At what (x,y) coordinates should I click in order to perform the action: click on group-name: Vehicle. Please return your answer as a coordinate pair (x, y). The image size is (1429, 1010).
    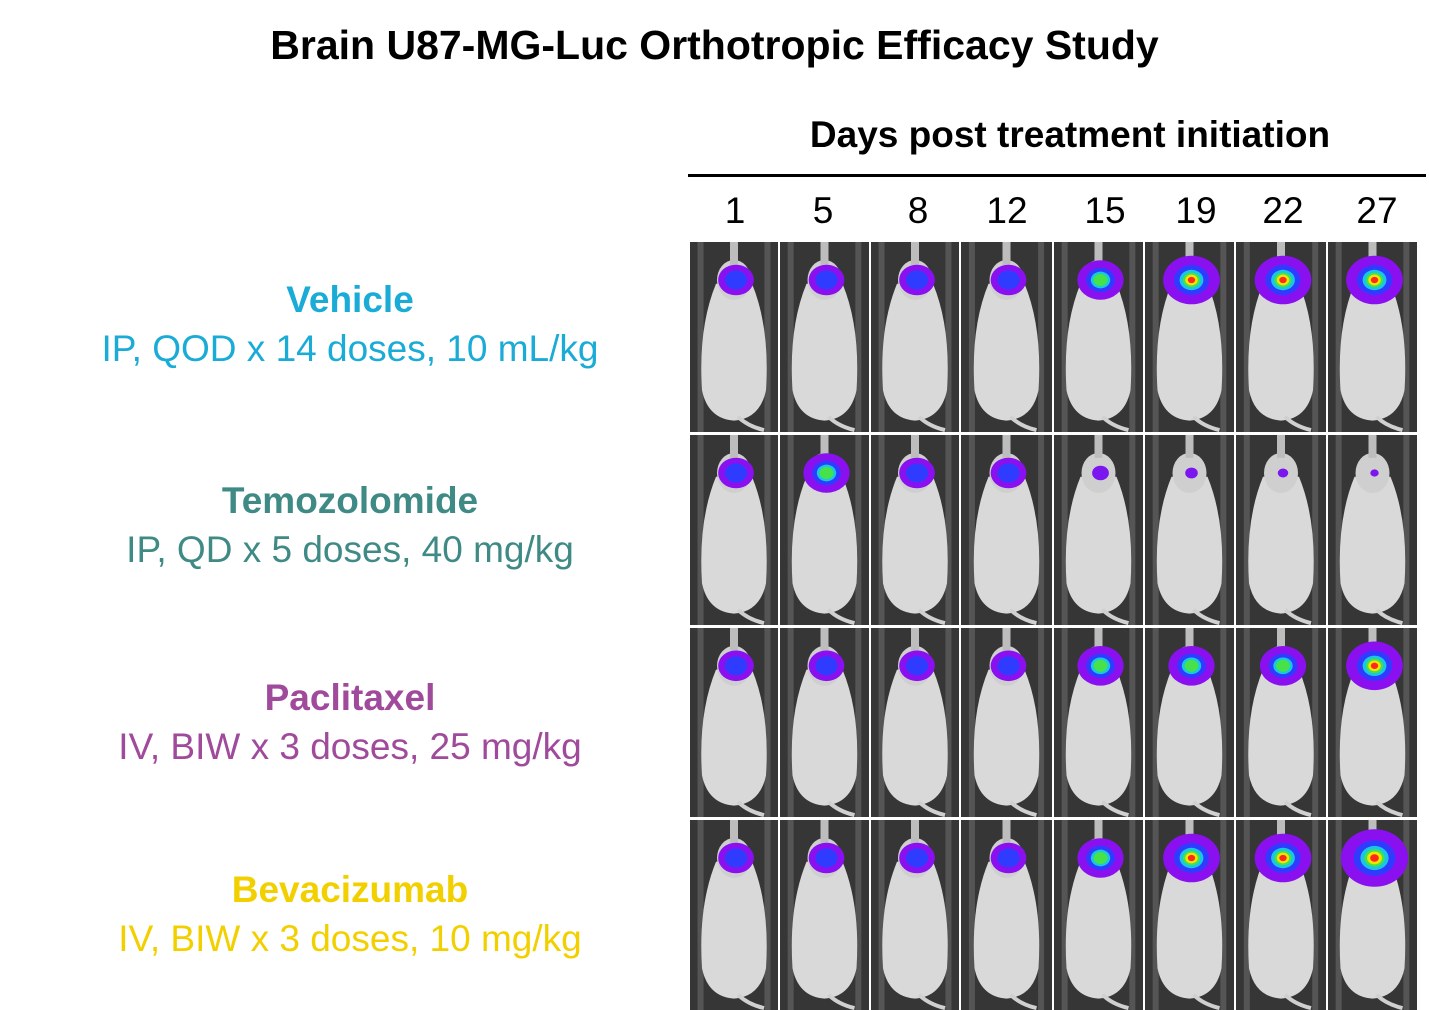
    Looking at the image, I should click on (350, 299).